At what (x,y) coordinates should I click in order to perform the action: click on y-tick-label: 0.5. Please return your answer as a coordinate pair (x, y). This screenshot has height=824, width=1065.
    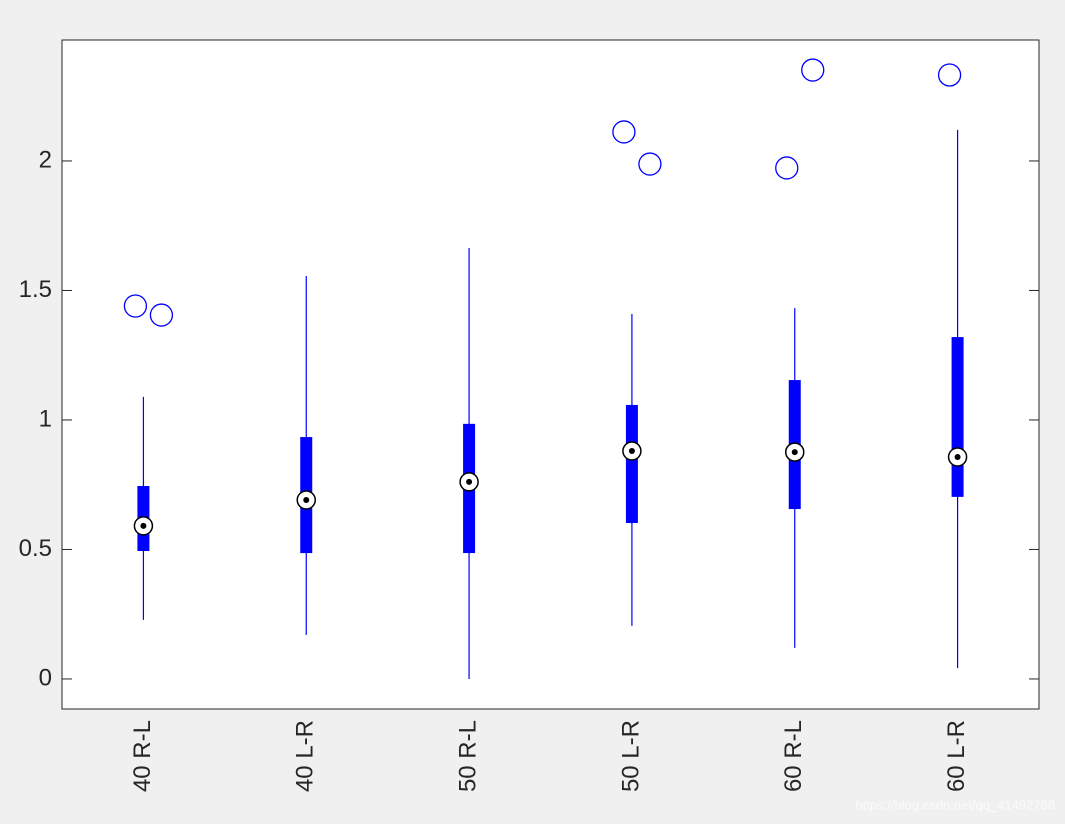
    Looking at the image, I should click on (35, 548).